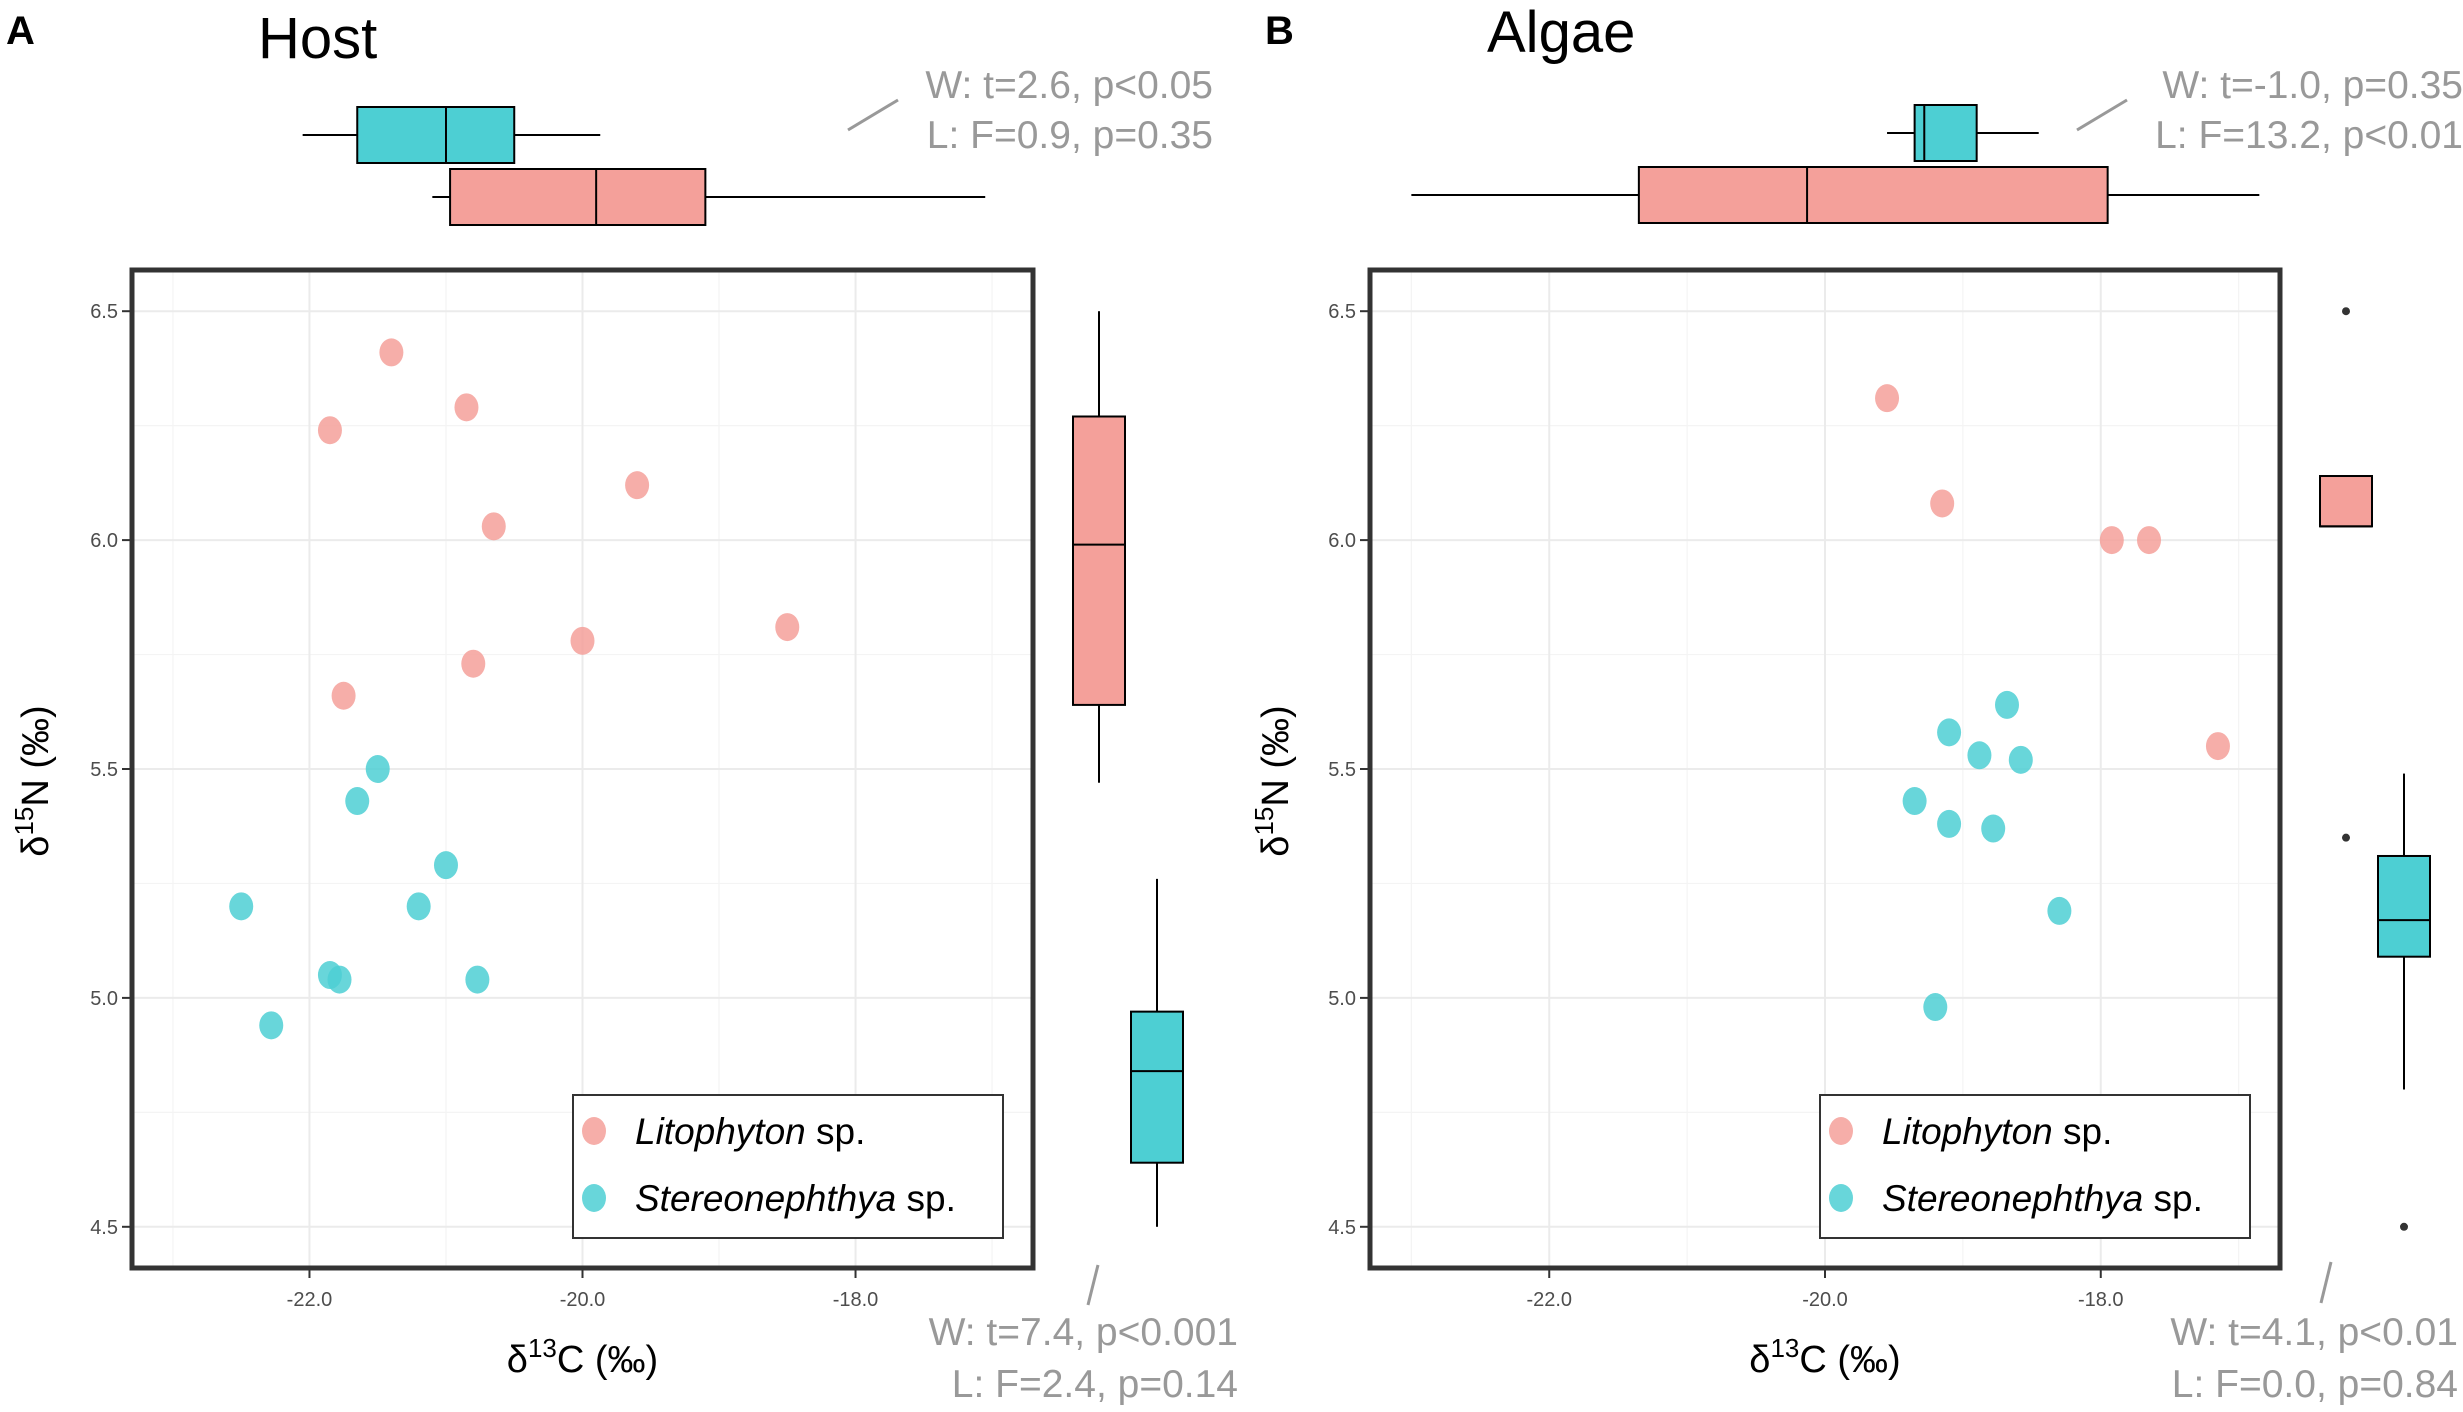  What do you see at coordinates (2309, 135) in the screenshot?
I see `stats-x-text: L: F=13.2, p<0.01` at bounding box center [2309, 135].